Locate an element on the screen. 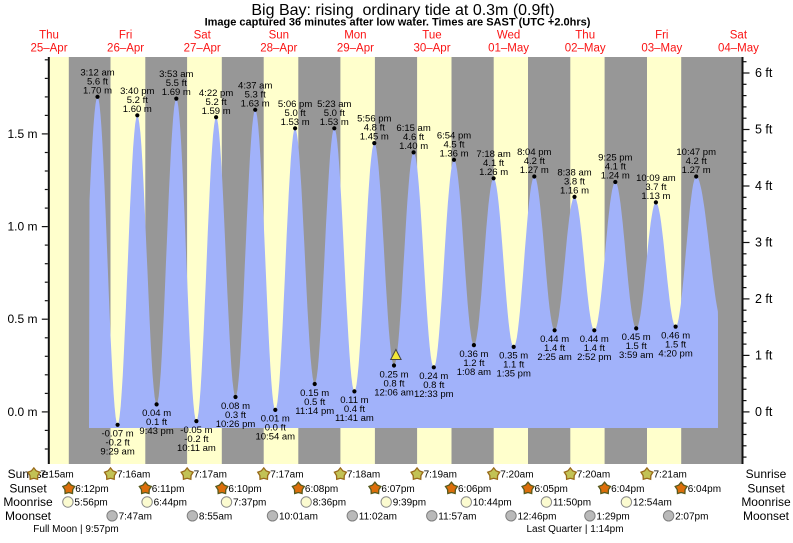 Image resolution: width=793 pixels, height=543 pixels. svg-text: 1:35 pm is located at coordinates (514, 374).